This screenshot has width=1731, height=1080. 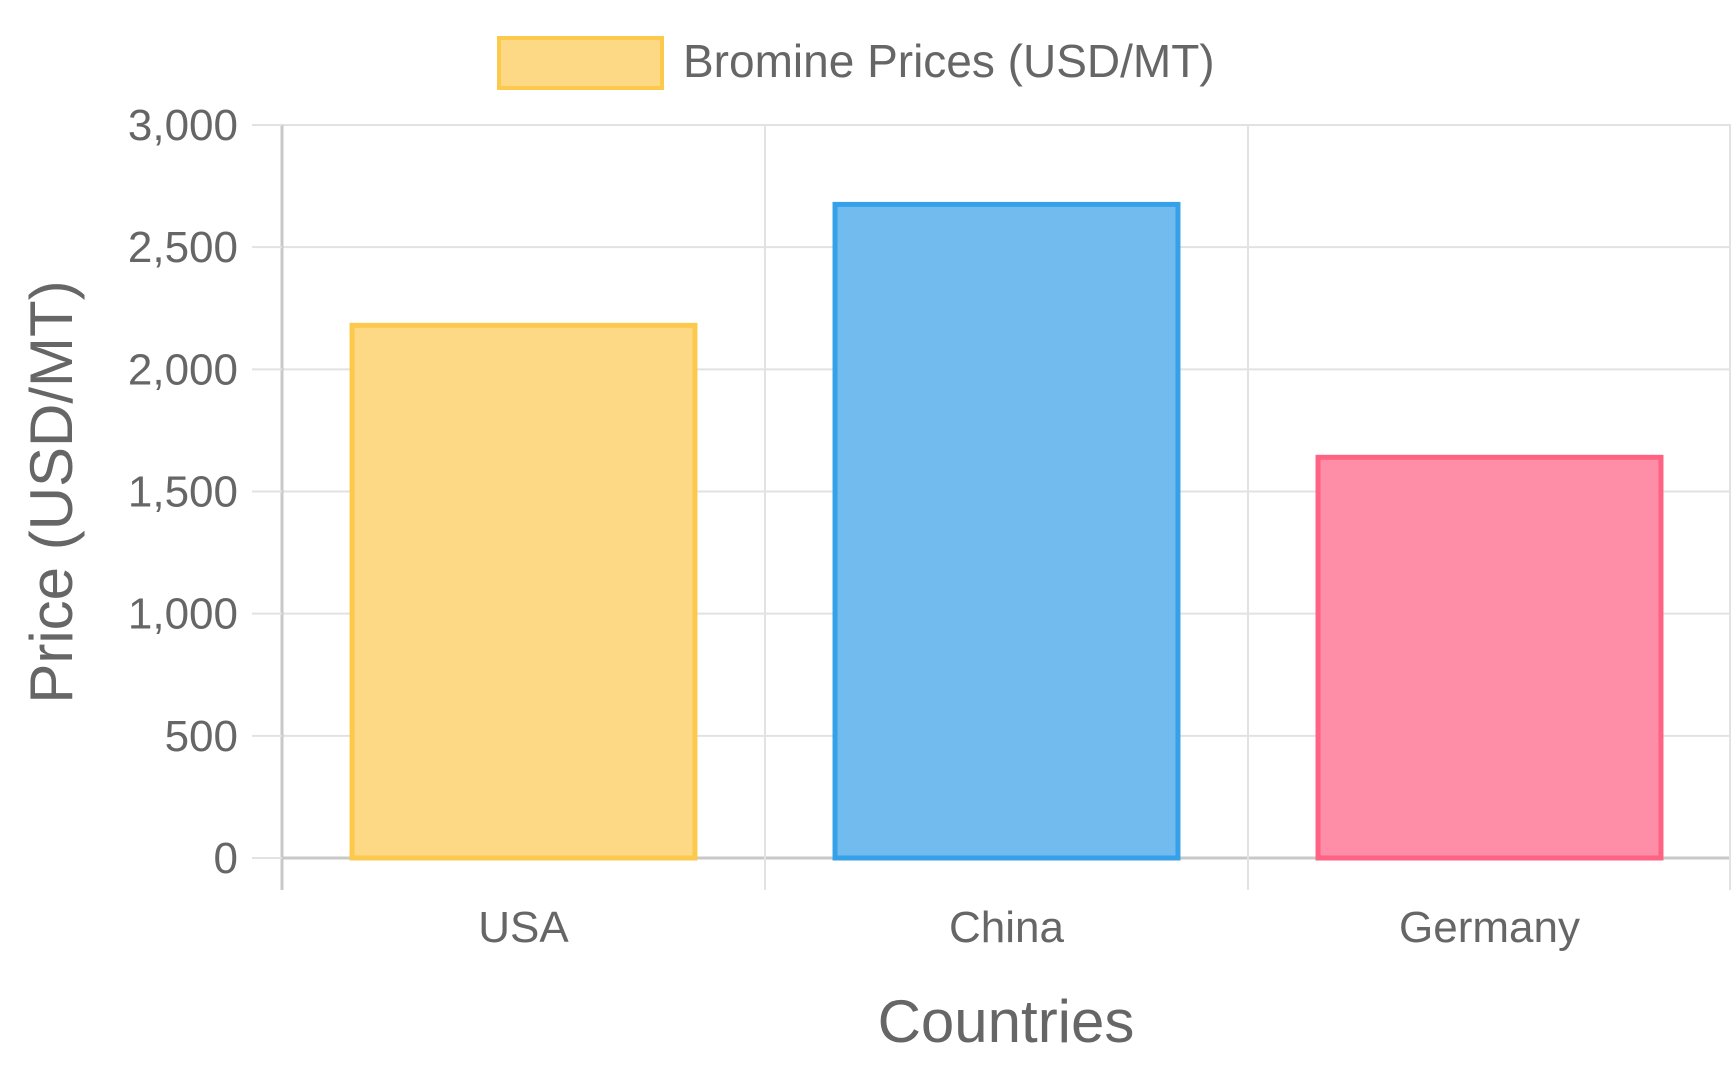 I want to click on x-axis-ticks: USA China Germany, so click(x=1029, y=927).